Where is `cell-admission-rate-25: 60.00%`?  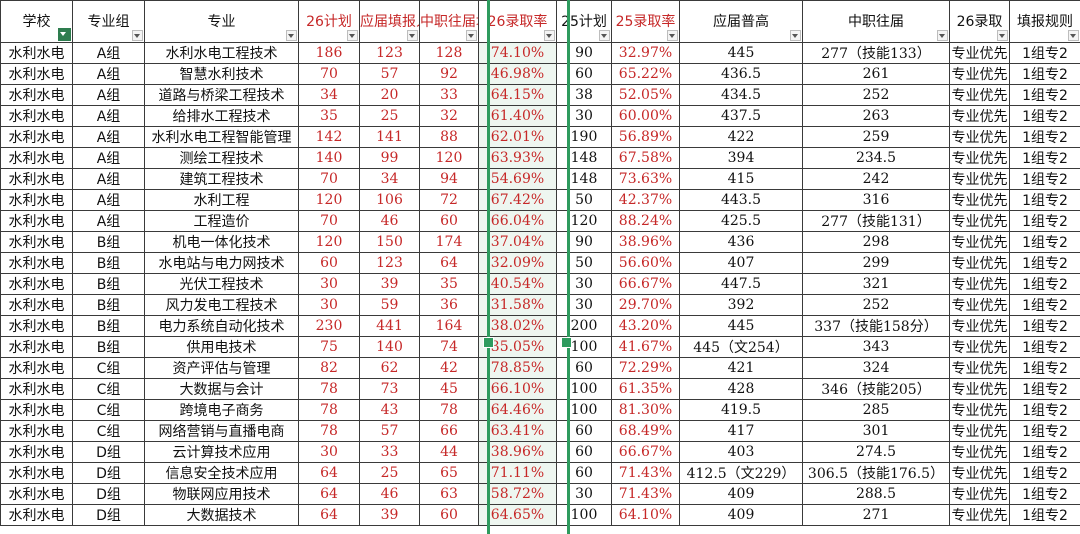 cell-admission-rate-25: 60.00% is located at coordinates (645, 116).